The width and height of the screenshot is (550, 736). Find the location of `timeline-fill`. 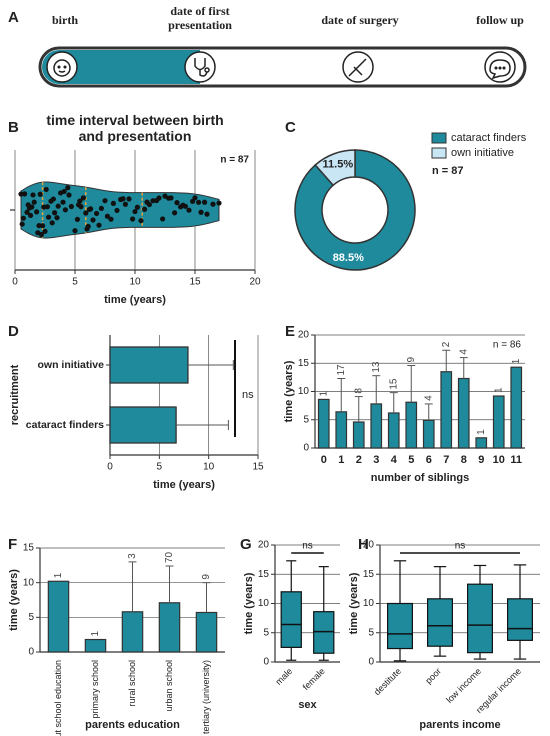

timeline-fill is located at coordinates (140, 67).